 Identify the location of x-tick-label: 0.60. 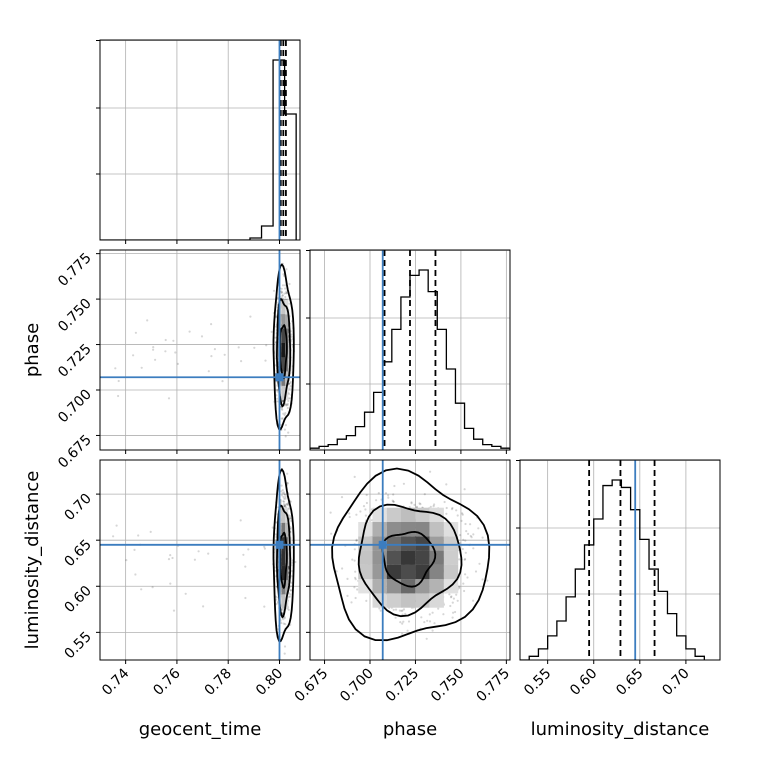
(583, 682).